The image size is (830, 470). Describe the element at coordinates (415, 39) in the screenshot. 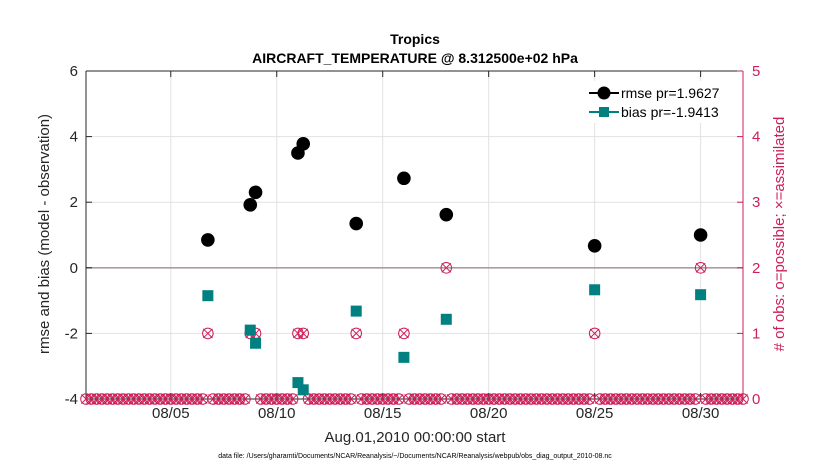

I see `chart-title: Tropics` at that location.